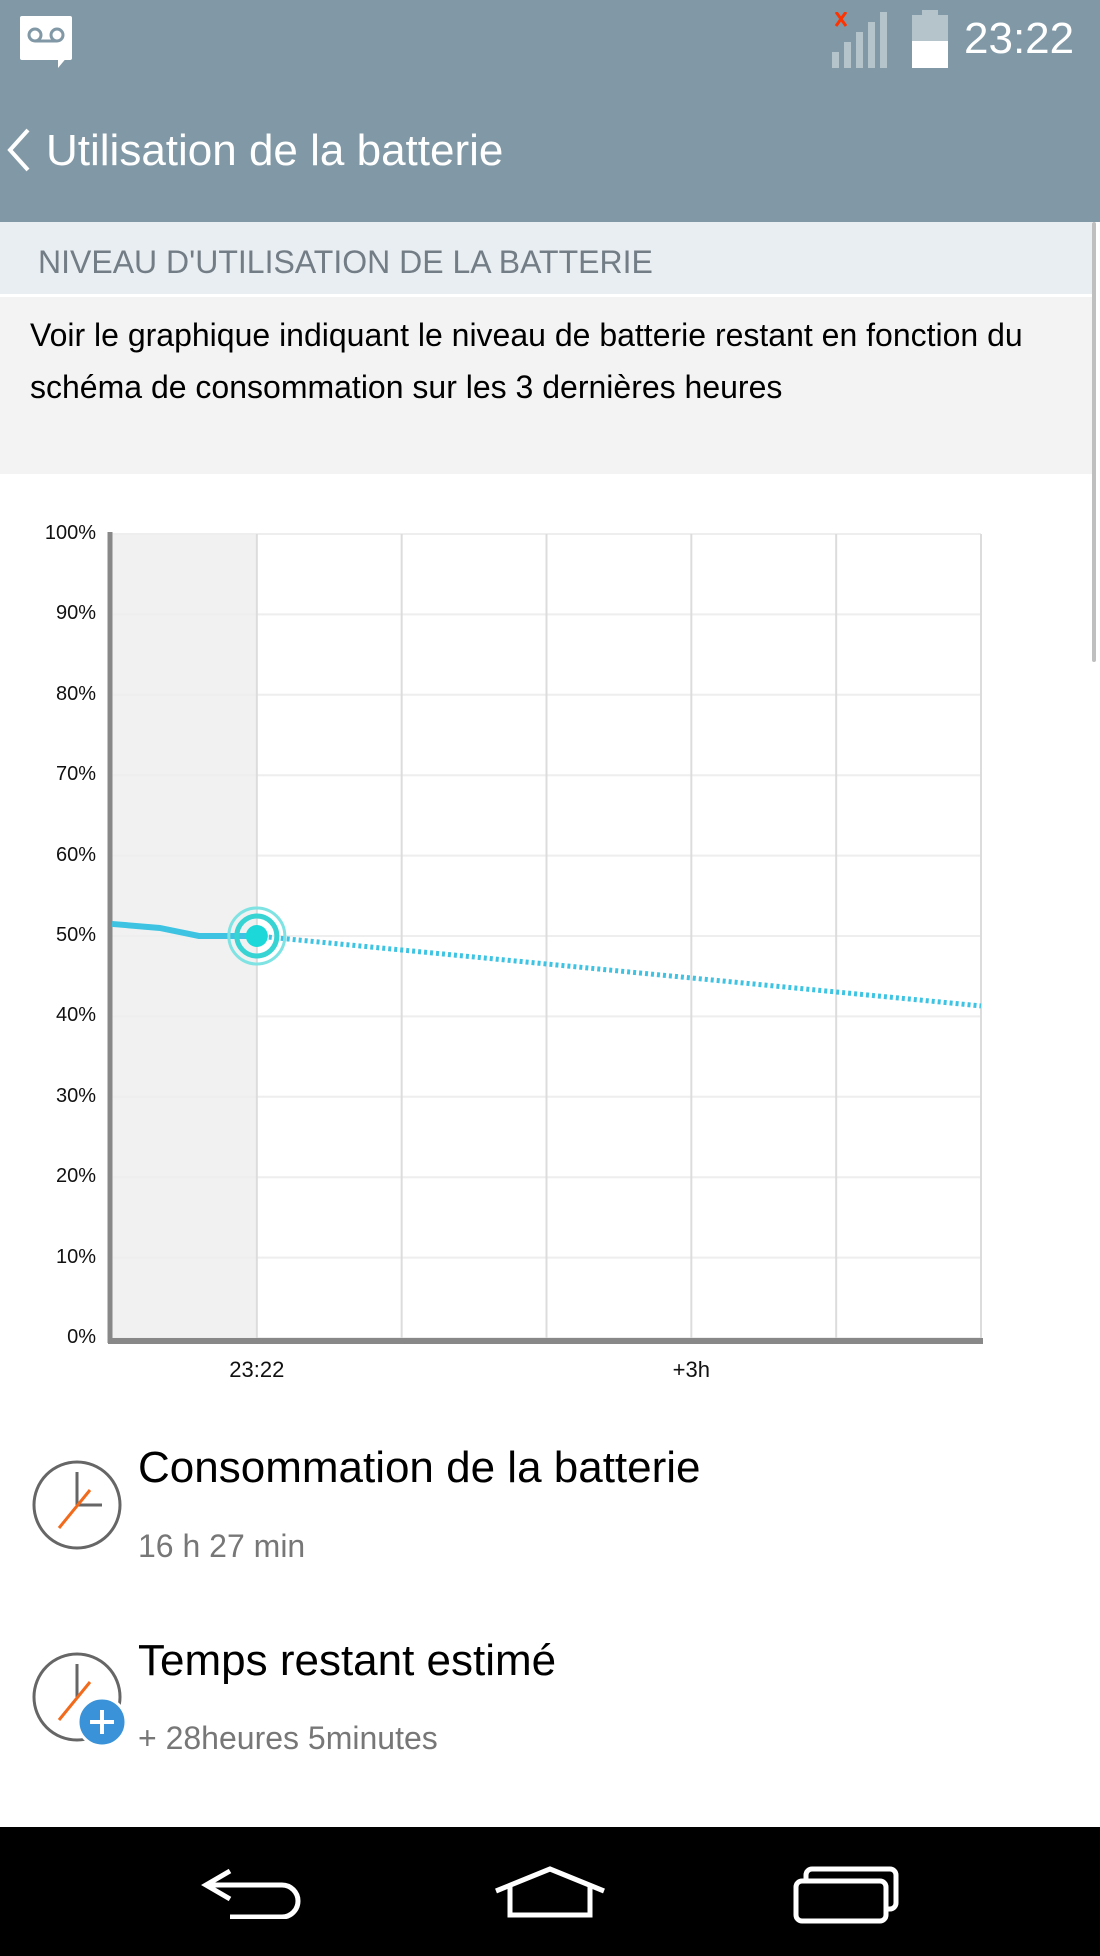 Image resolution: width=1100 pixels, height=1956 pixels. I want to click on home-icon, so click(550, 1892).